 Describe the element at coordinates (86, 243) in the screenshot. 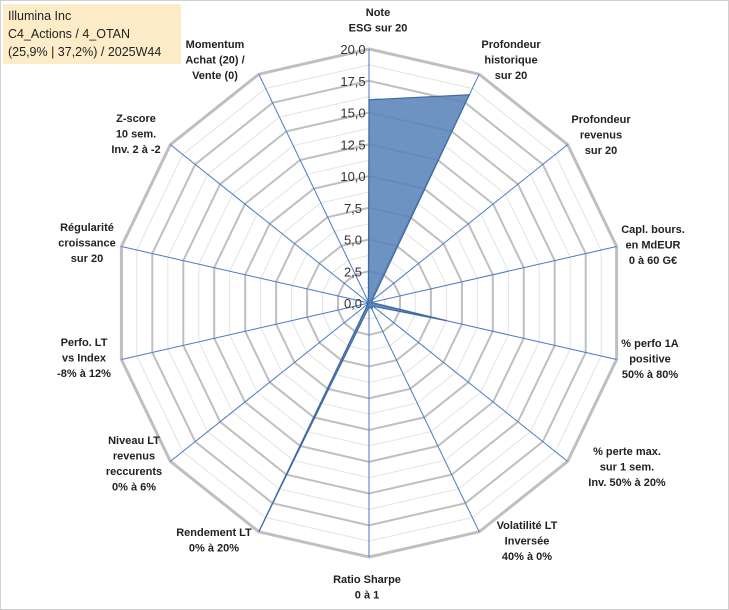

I see `axis-label: Régularité croissance sur 20` at that location.